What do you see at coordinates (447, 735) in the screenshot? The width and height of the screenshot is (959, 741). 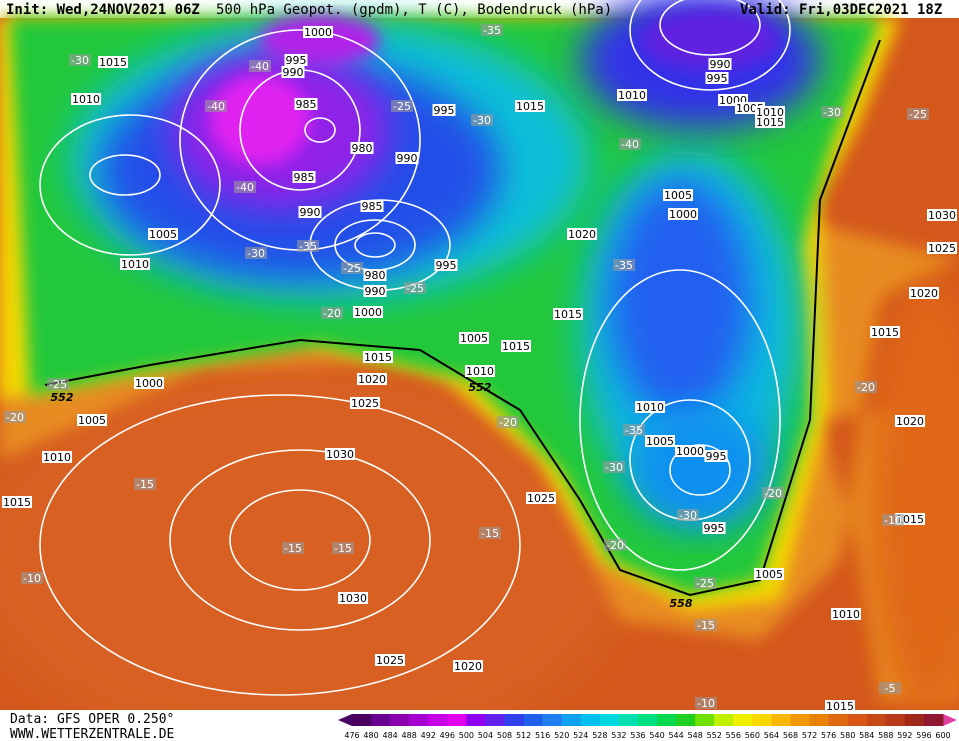 I see `colorbar-tick-label: 496` at bounding box center [447, 735].